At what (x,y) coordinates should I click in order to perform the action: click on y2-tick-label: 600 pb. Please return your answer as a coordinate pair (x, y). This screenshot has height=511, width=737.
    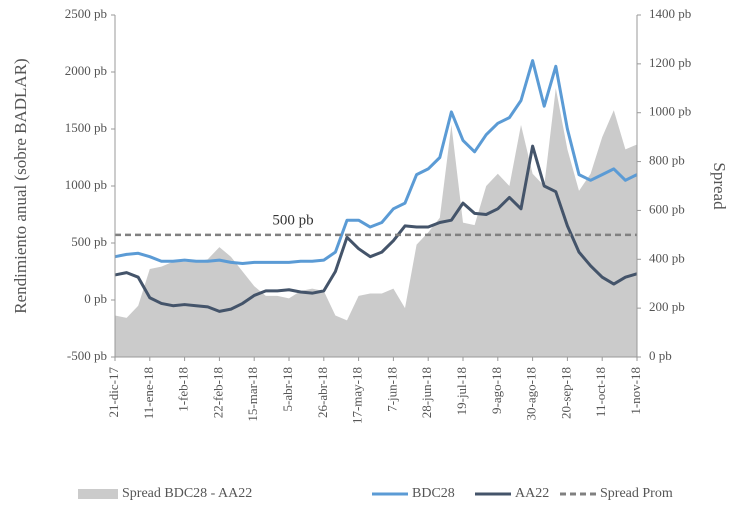
    Looking at the image, I should click on (667, 208).